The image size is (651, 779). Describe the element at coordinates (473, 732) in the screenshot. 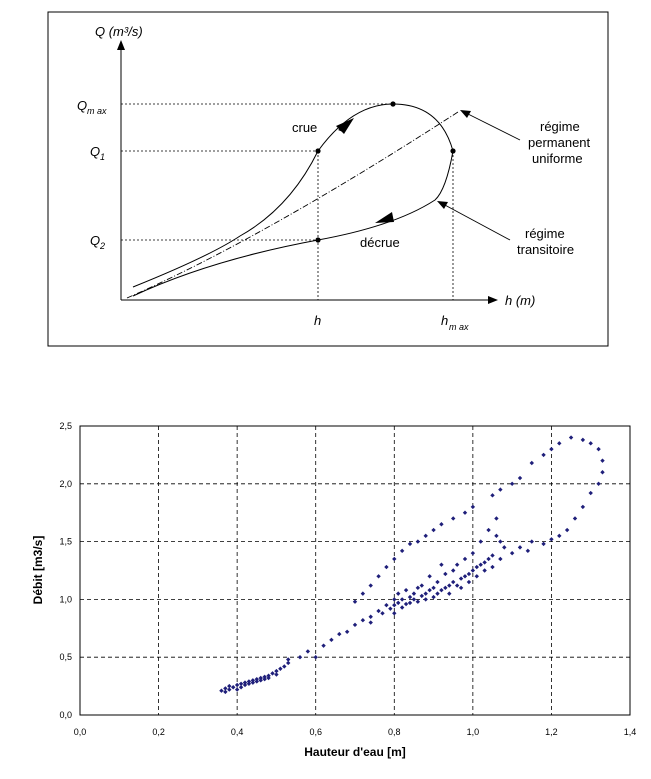

I see `x-tick-label: 1,0` at that location.